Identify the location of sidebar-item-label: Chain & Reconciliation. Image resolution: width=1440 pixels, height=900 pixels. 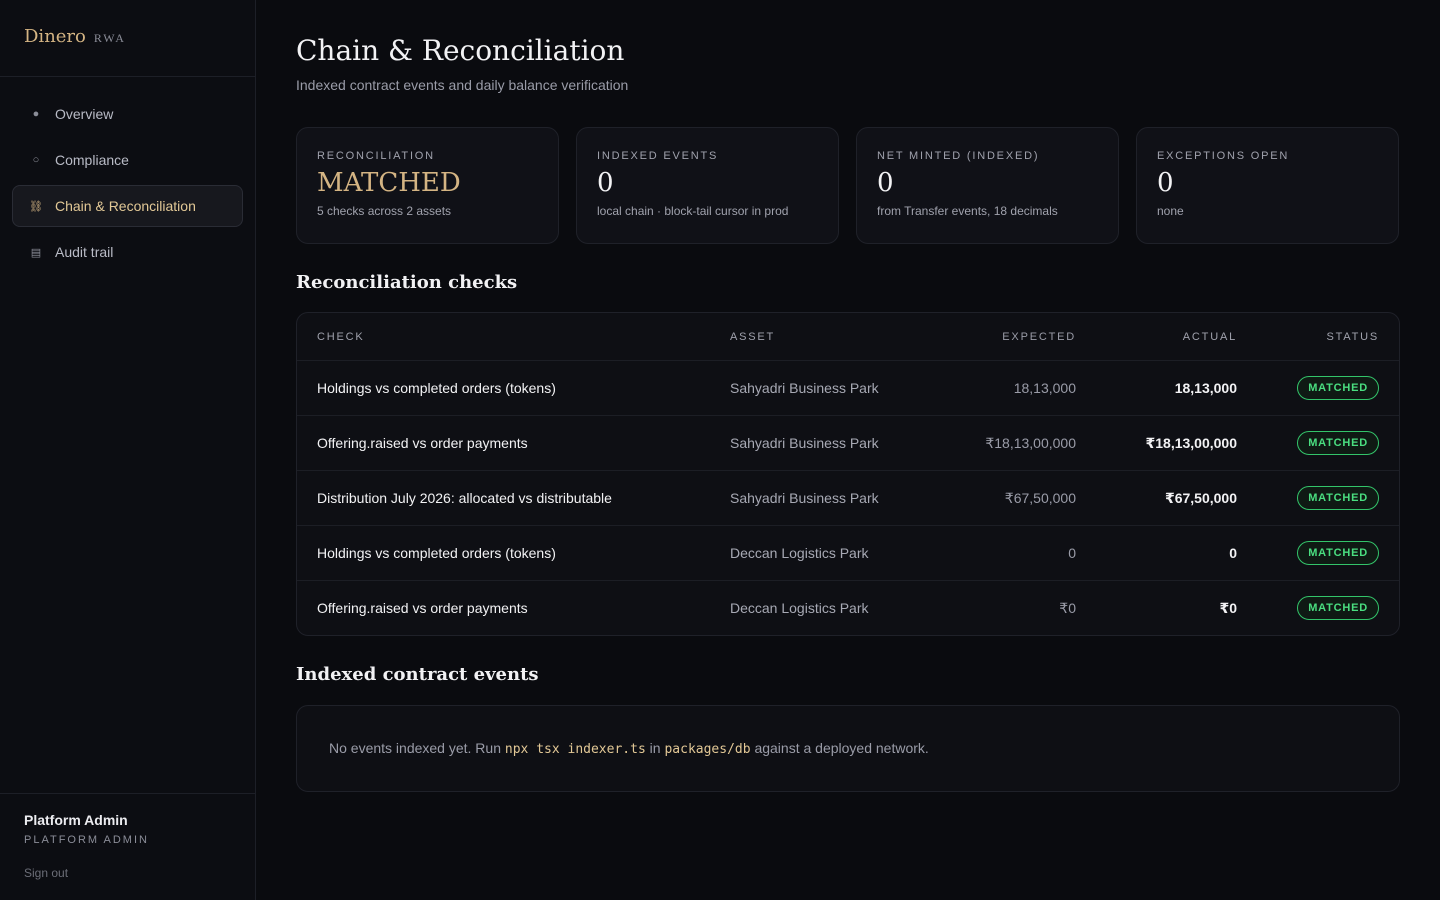
(125, 206).